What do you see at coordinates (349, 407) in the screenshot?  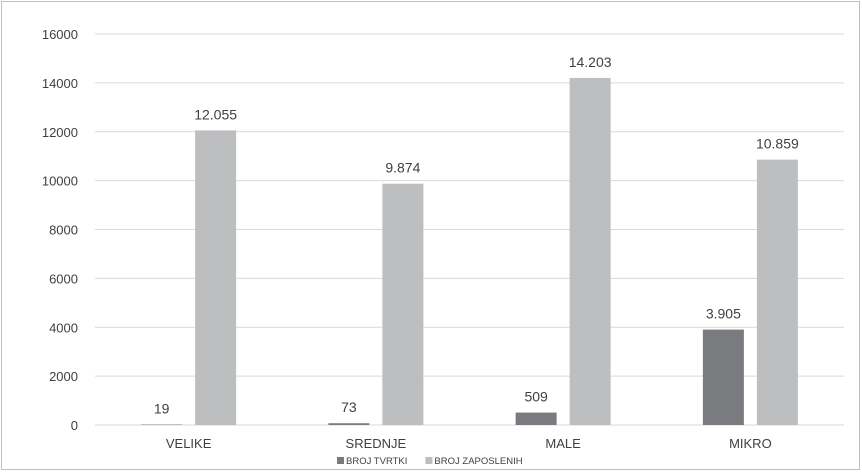 I see `data-label: 73` at bounding box center [349, 407].